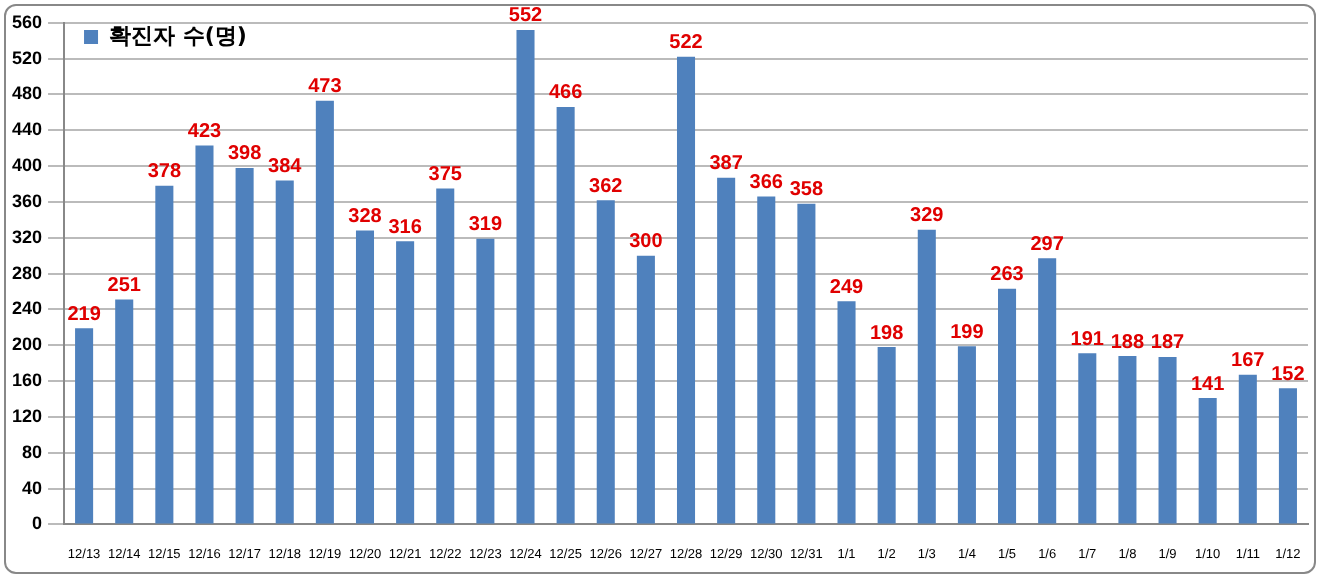 The height and width of the screenshot is (582, 1324). Describe the element at coordinates (1168, 343) in the screenshot. I see `data-label: 187` at that location.